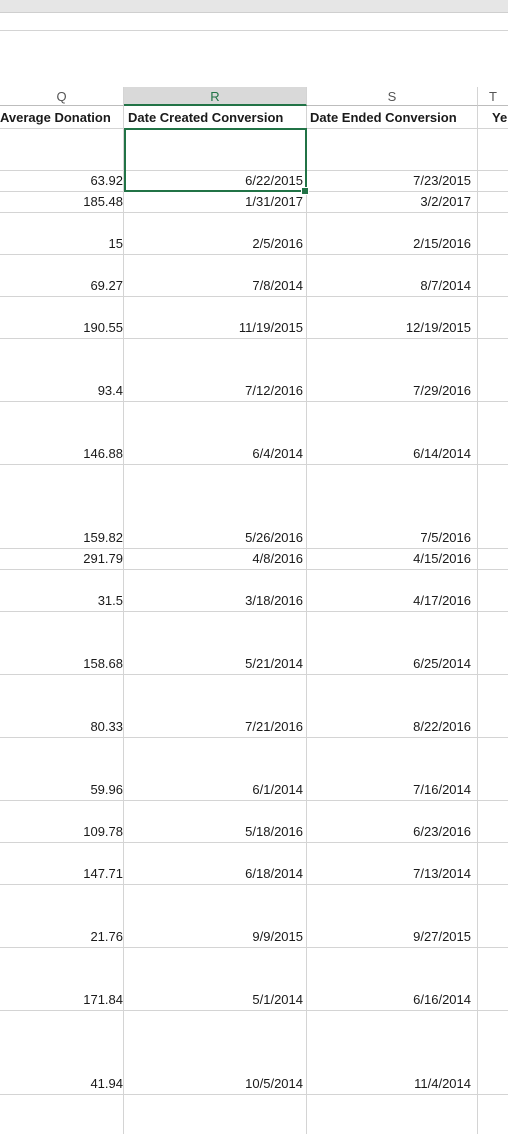  I want to click on cell-average-donation: 159.82, so click(103, 537).